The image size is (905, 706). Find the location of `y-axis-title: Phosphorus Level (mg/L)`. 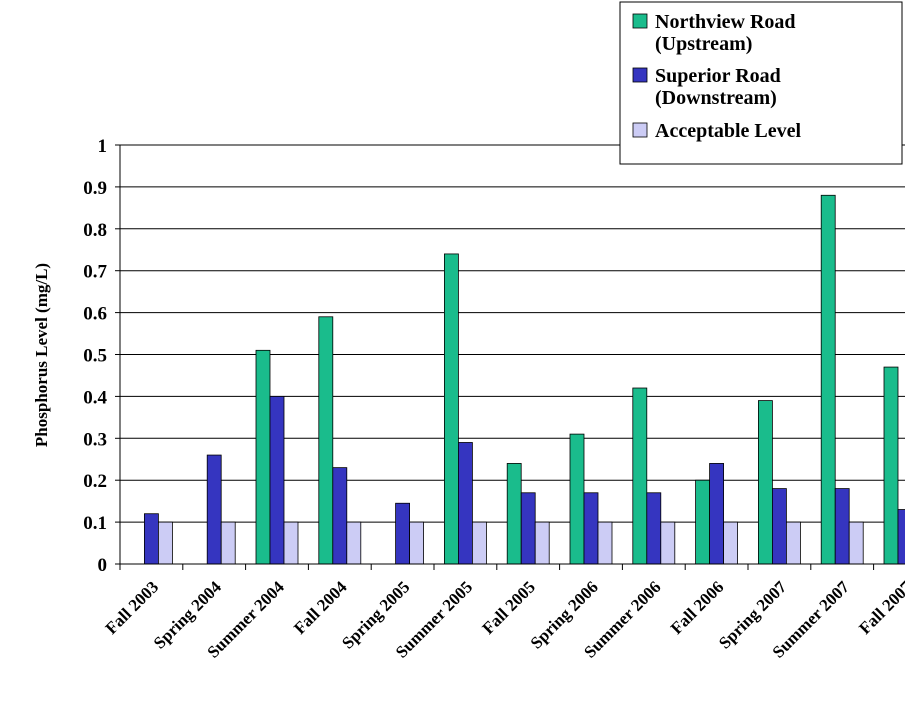

y-axis-title: Phosphorus Level (mg/L) is located at coordinates (41, 355).